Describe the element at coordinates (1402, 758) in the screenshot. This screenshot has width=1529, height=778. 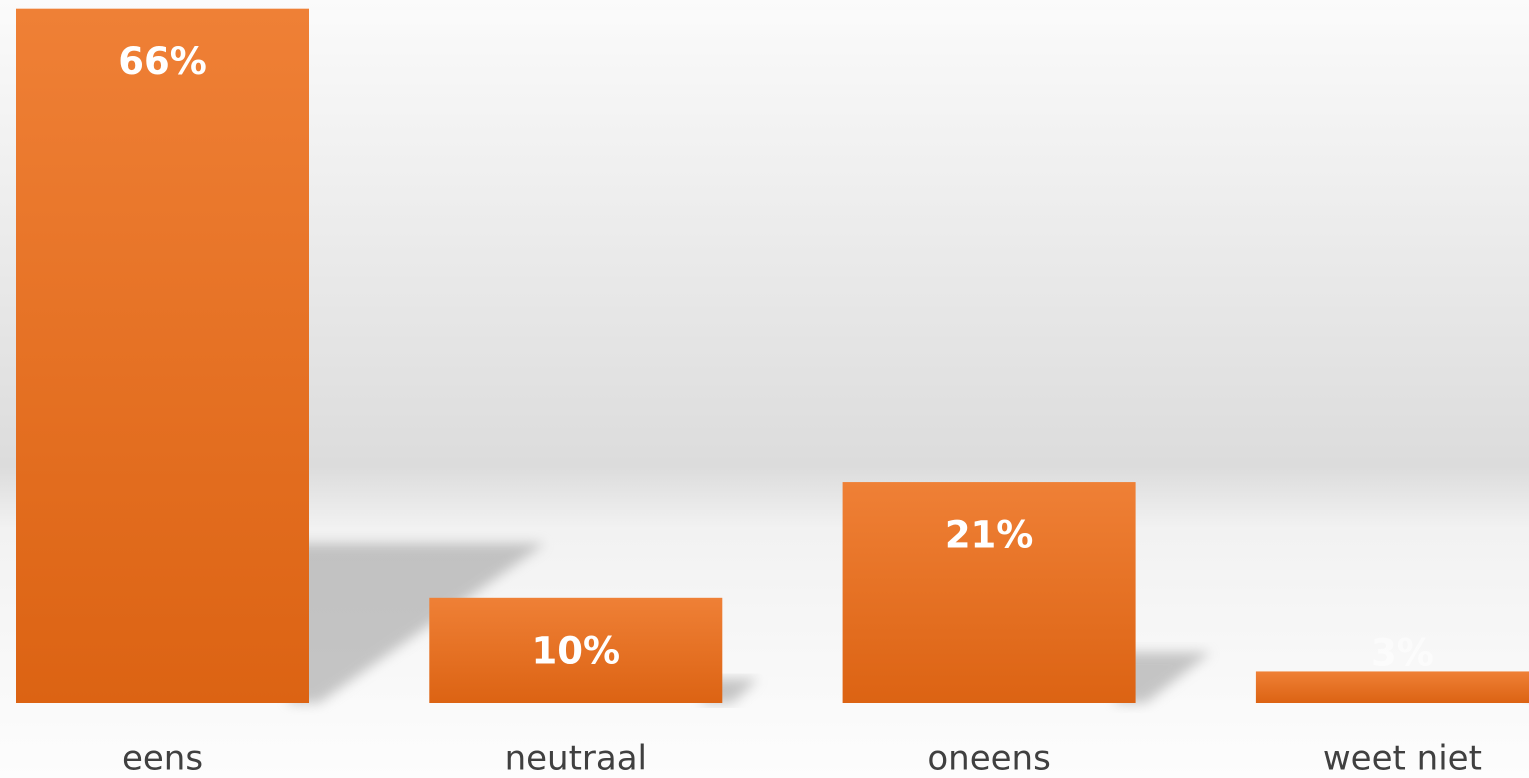
I see `x-tick-label: weet niet` at that location.